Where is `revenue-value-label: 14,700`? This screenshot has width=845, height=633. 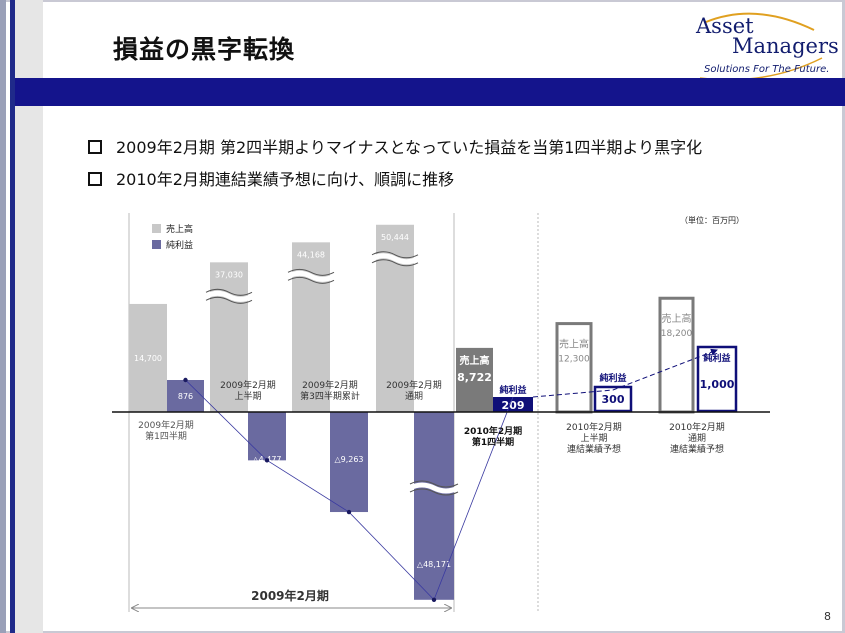 revenue-value-label: 14,700 is located at coordinates (148, 358).